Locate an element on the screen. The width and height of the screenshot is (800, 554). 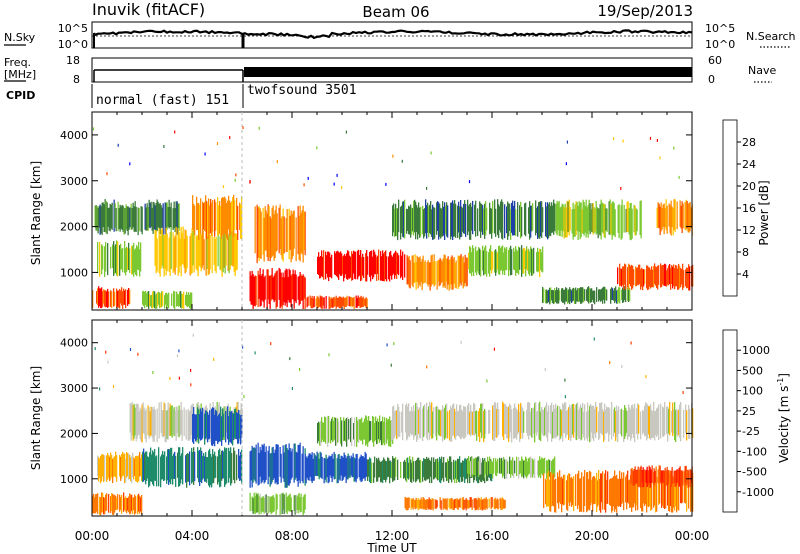
x-tick-label: 00:00 is located at coordinates (92, 536).